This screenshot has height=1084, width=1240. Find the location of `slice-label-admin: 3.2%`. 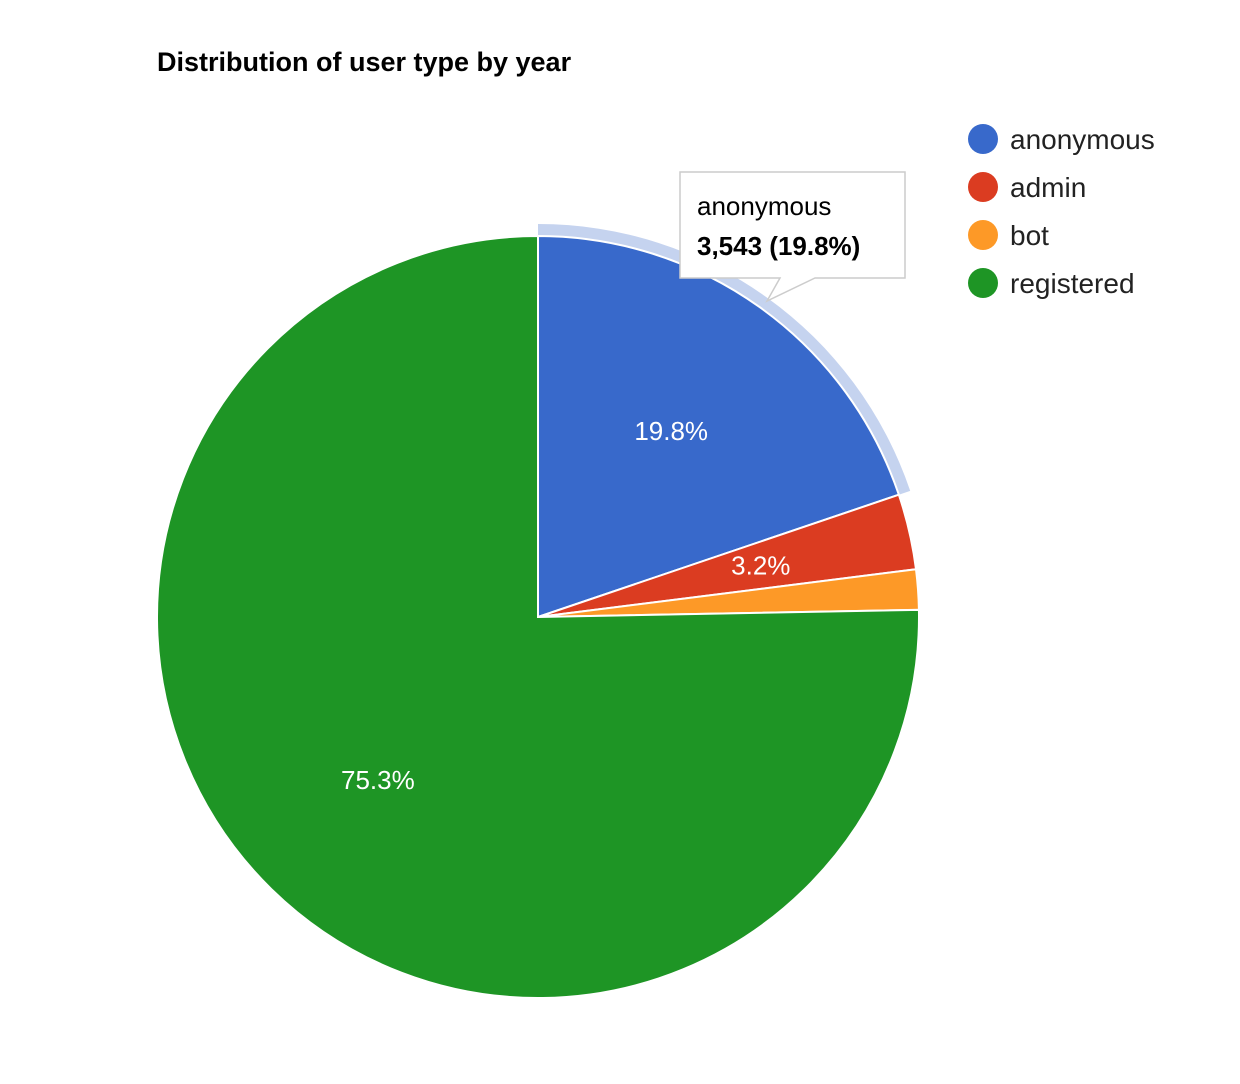

slice-label-admin: 3.2% is located at coordinates (760, 566).